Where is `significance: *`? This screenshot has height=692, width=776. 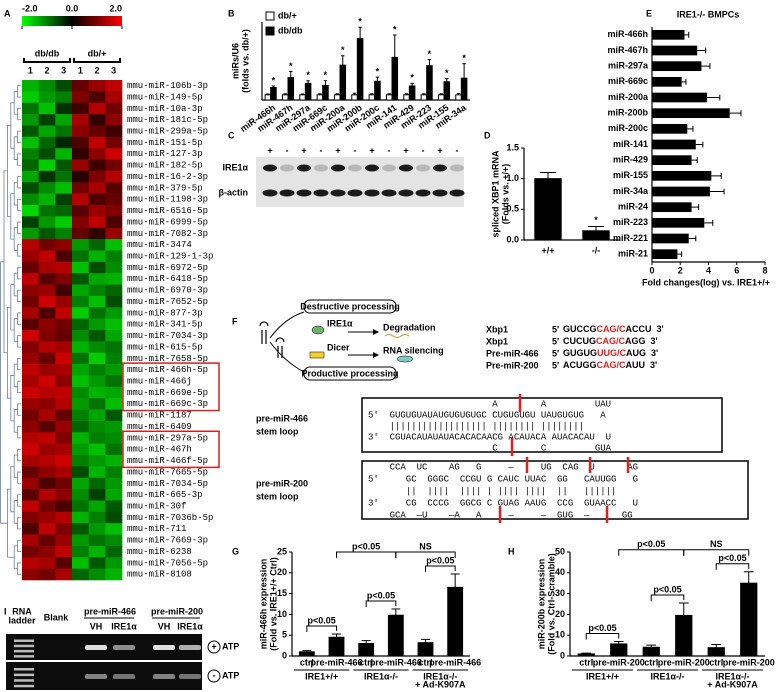
significance: * is located at coordinates (447, 73).